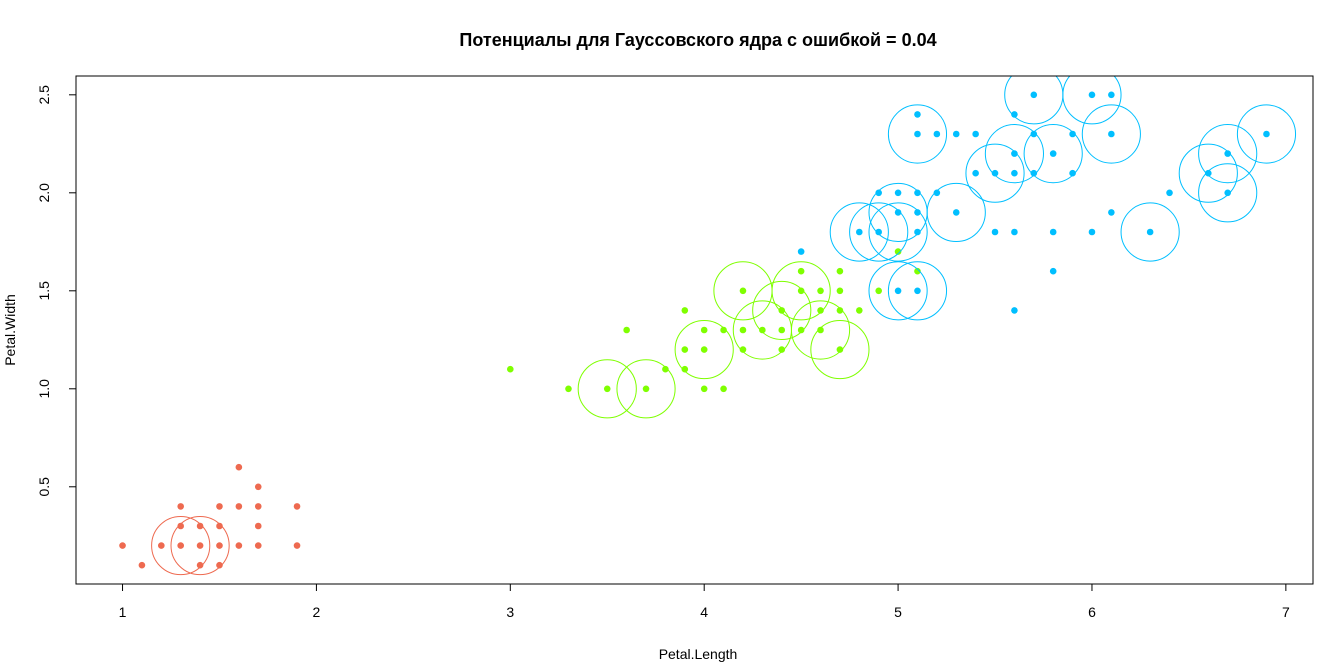 The width and height of the screenshot is (1337, 665). Describe the element at coordinates (704, 601) in the screenshot. I see `x-axis: 1 2 3 4 5 6 7` at that location.